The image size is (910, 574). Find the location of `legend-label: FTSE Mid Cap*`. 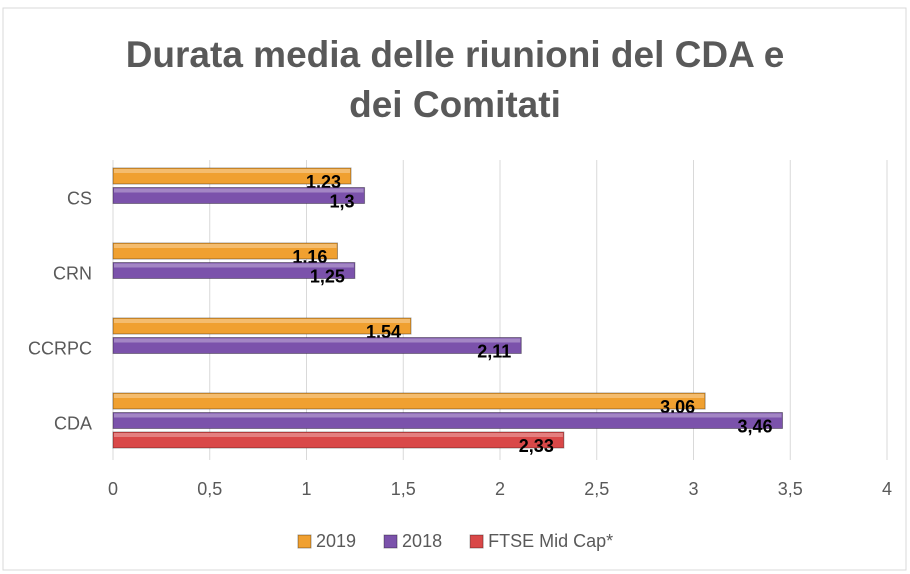

legend-label: FTSE Mid Cap* is located at coordinates (550, 541).